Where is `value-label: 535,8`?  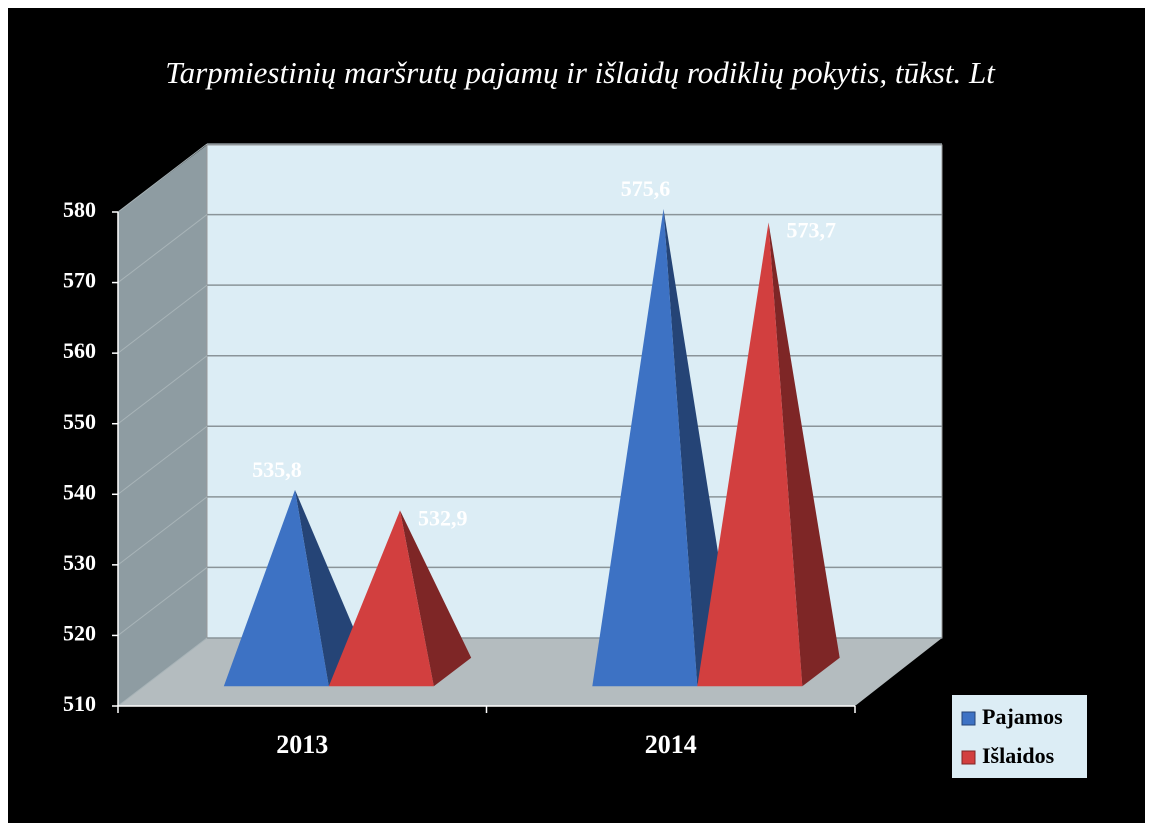 value-label: 535,8 is located at coordinates (277, 469).